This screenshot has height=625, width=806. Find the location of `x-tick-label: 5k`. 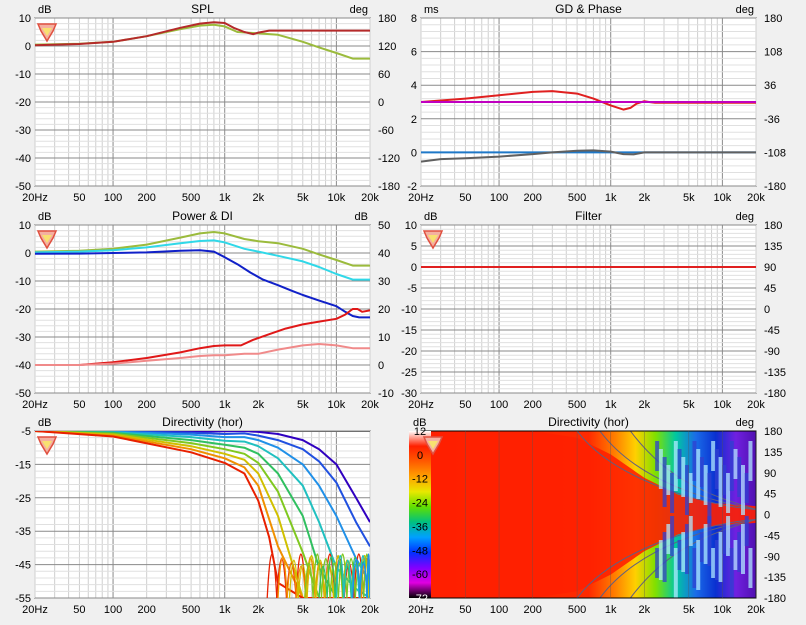

x-tick-label: 5k is located at coordinates (689, 610).